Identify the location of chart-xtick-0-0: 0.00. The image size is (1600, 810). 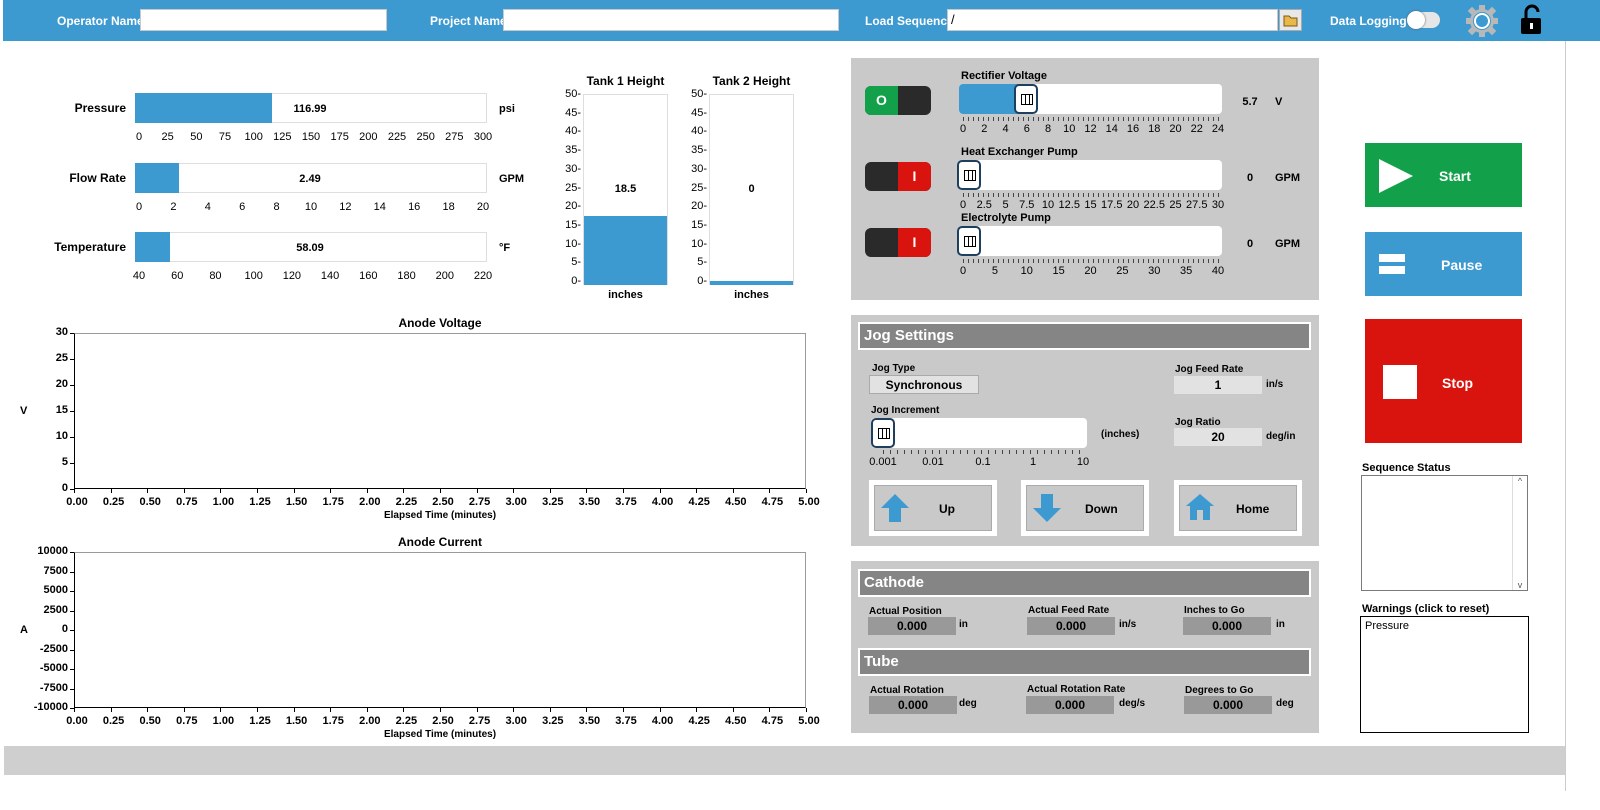
(77, 502).